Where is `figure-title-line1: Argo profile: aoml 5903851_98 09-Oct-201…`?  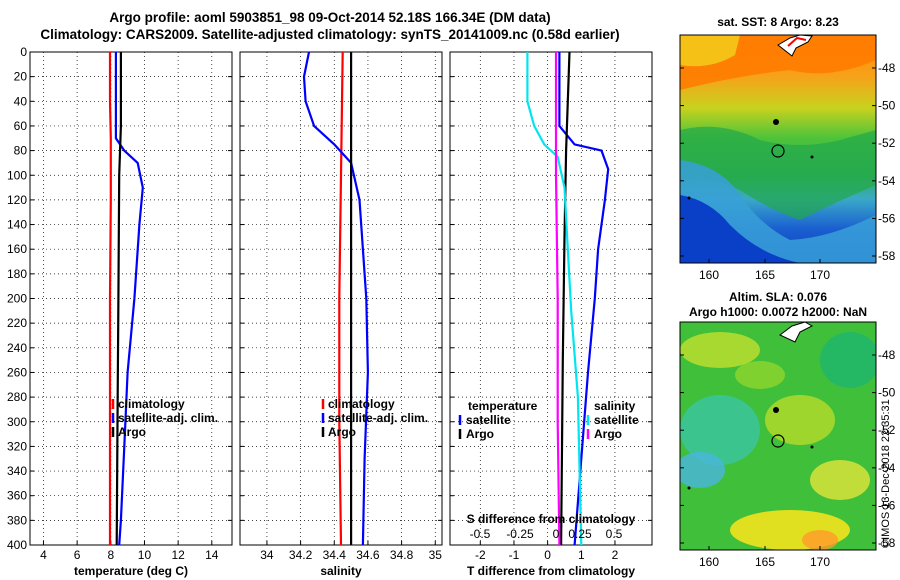
figure-title-line1: Argo profile: aoml 5903851_98 09-Oct-201… is located at coordinates (330, 17).